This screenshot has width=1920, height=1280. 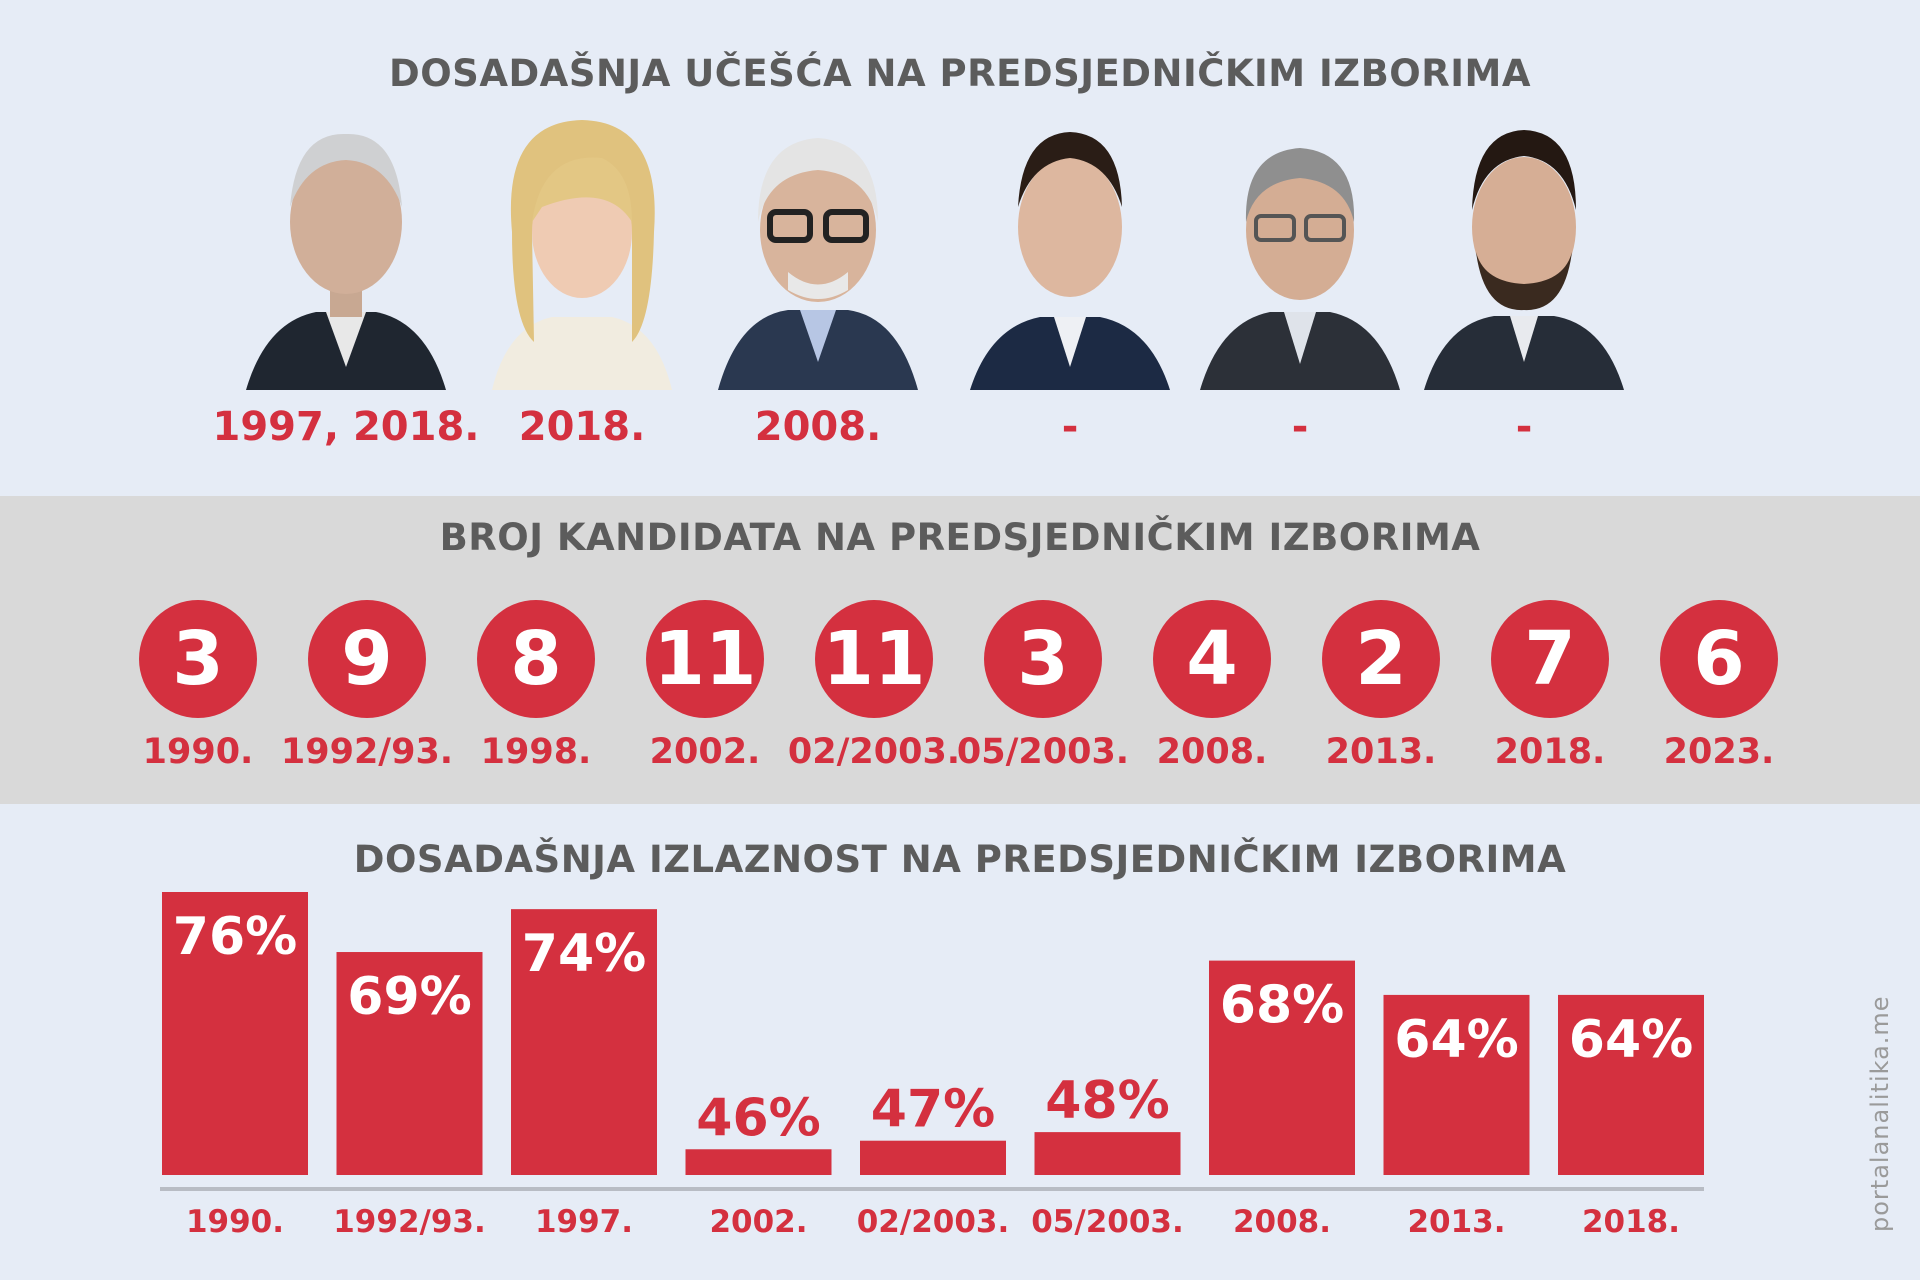 What do you see at coordinates (198, 752) in the screenshot?
I see `election-year-label: 1990.` at bounding box center [198, 752].